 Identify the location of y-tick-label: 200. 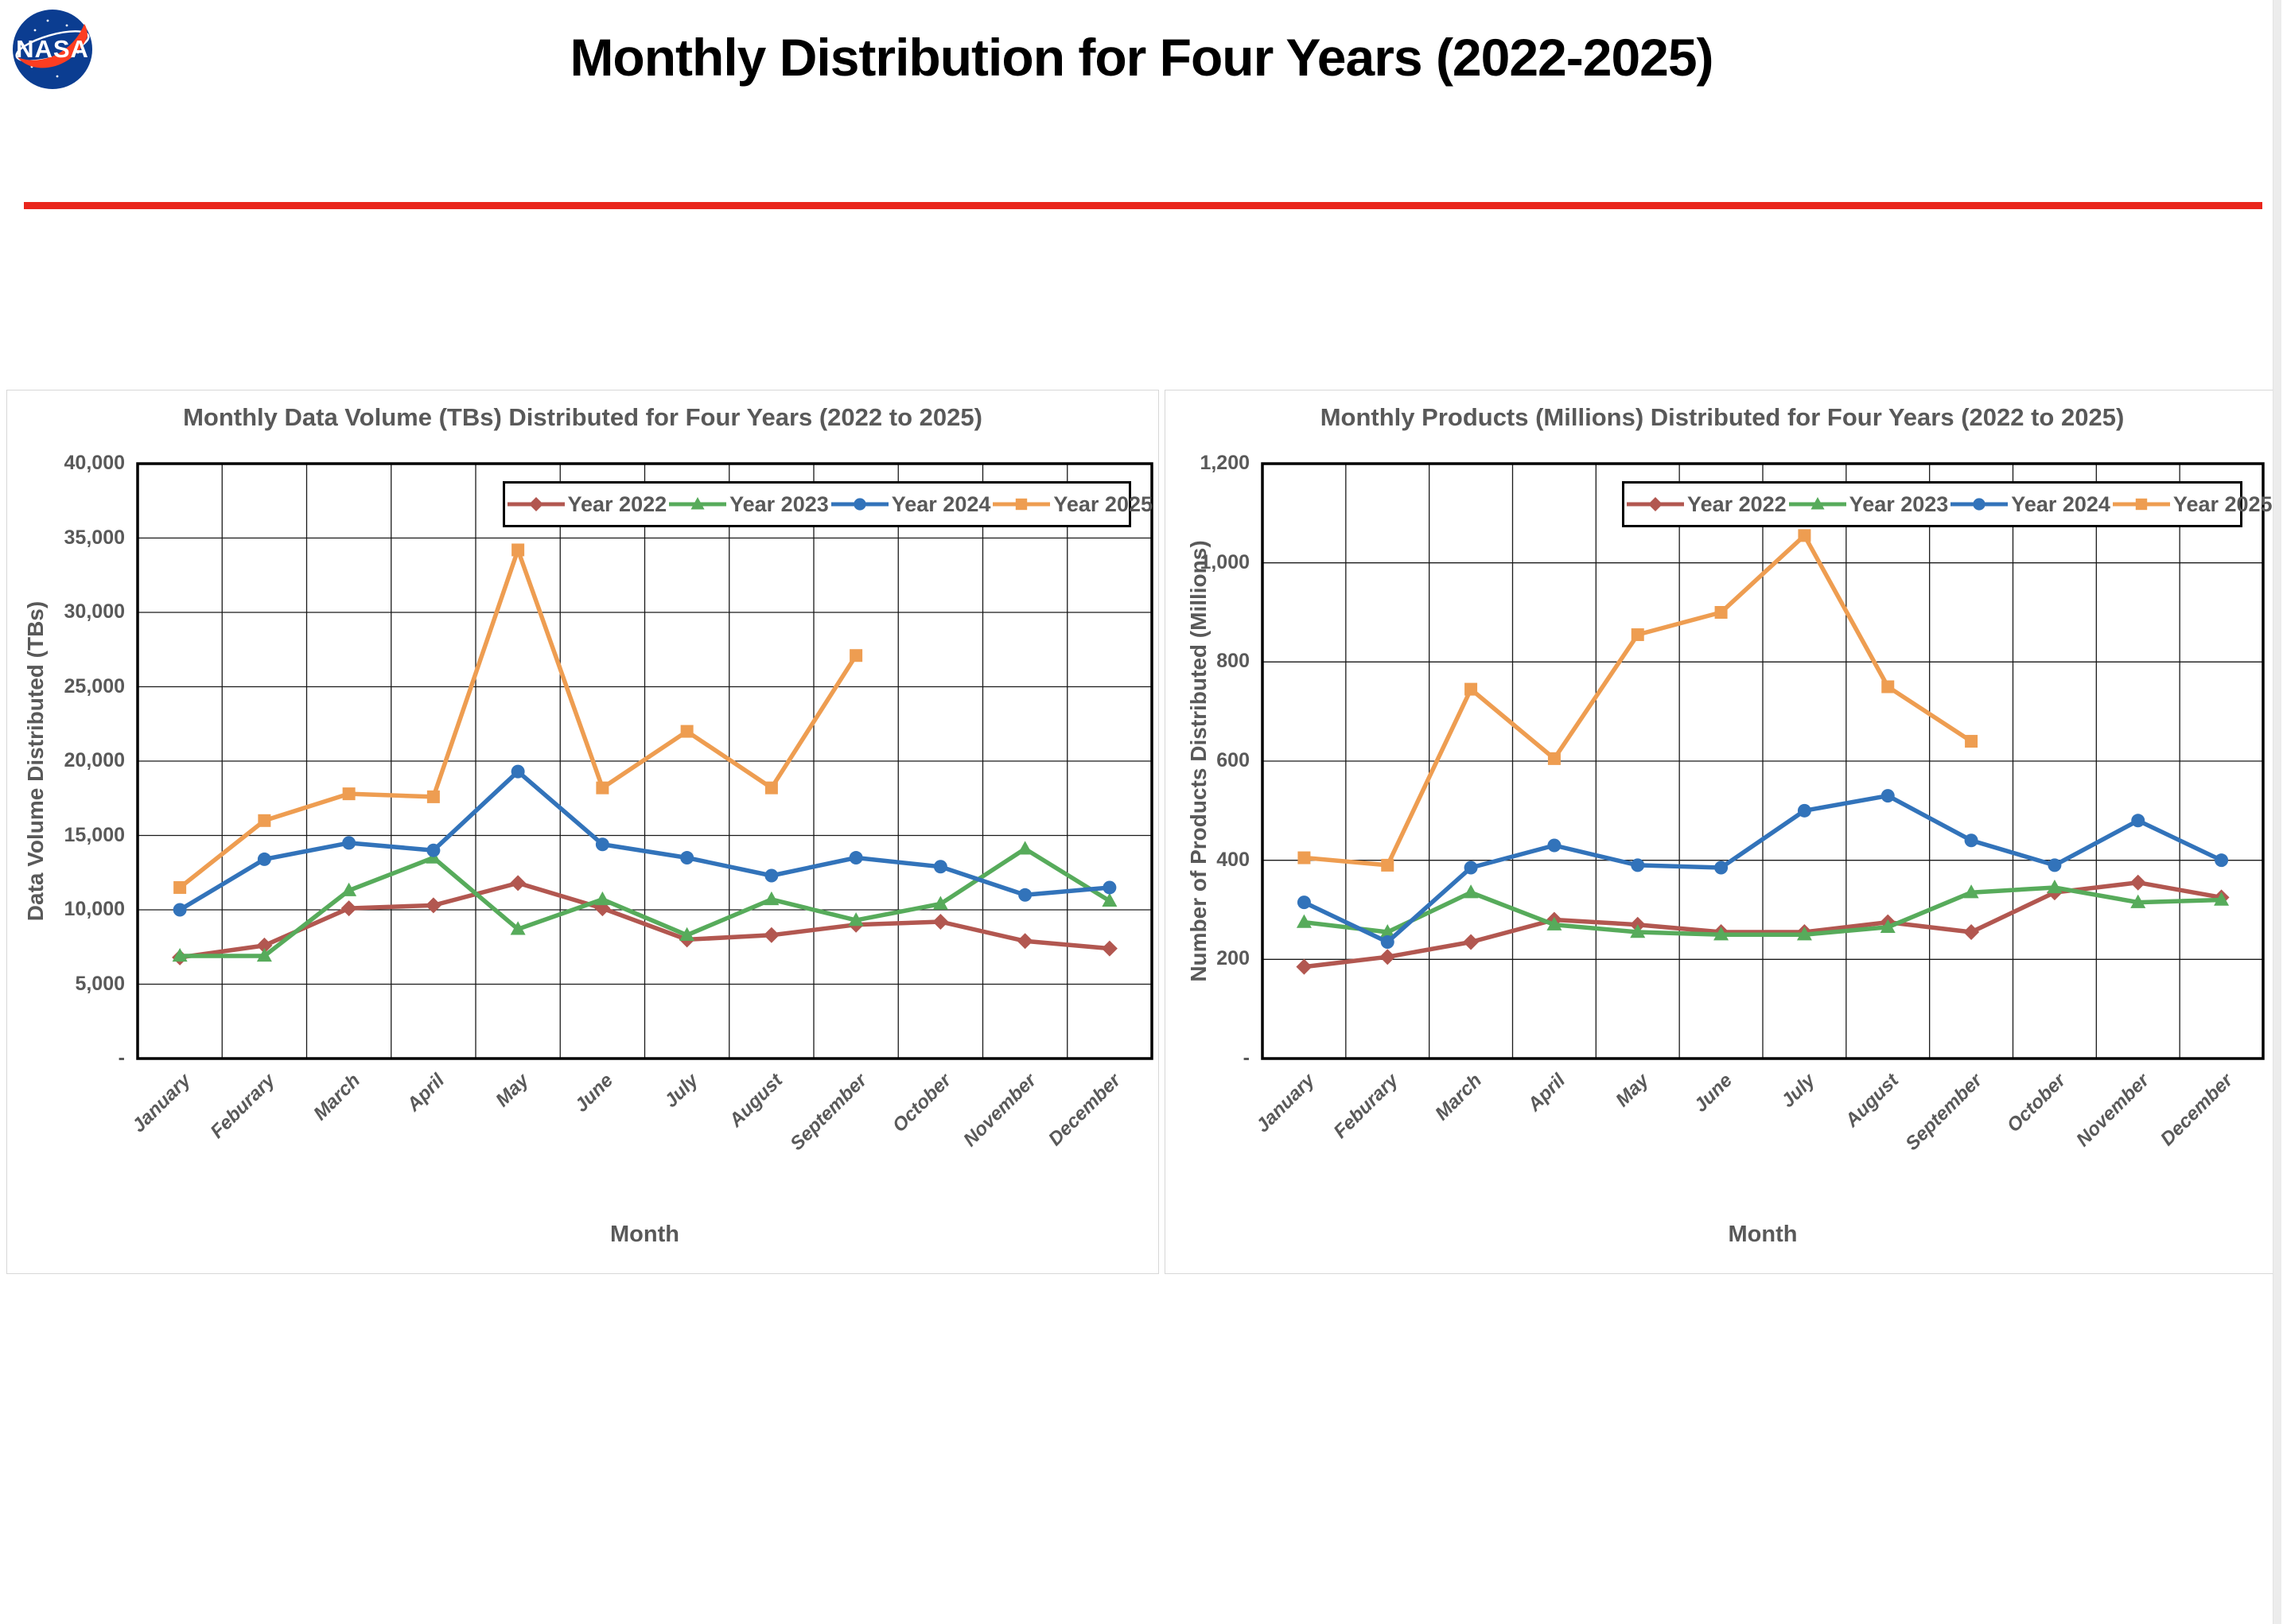
(1233, 958).